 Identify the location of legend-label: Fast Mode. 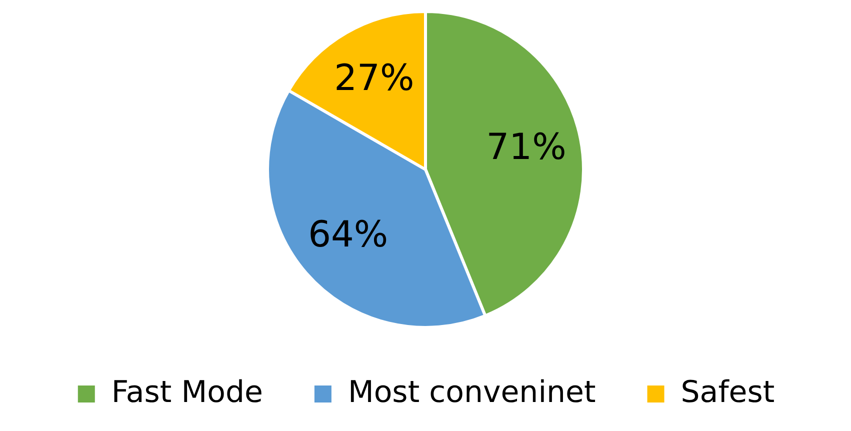
(187, 392).